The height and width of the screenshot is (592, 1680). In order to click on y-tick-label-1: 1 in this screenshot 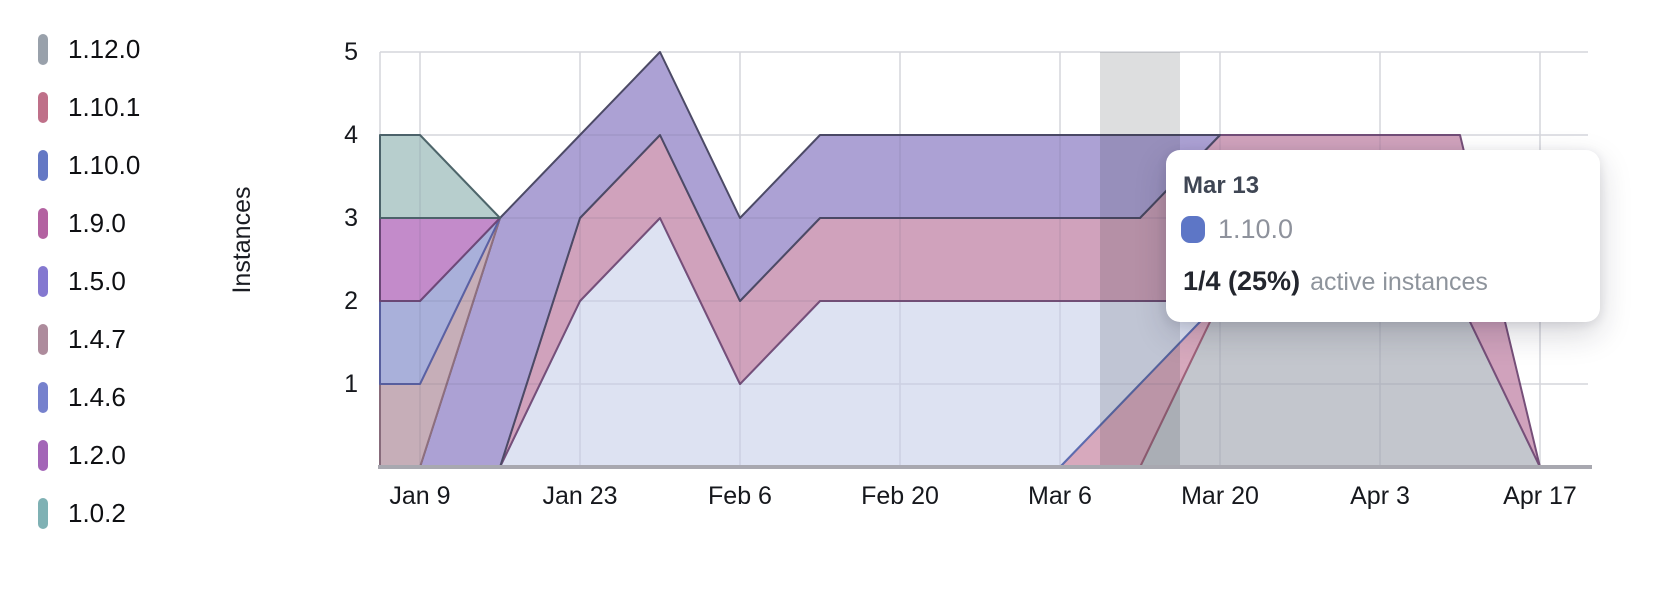, I will do `click(351, 384)`.